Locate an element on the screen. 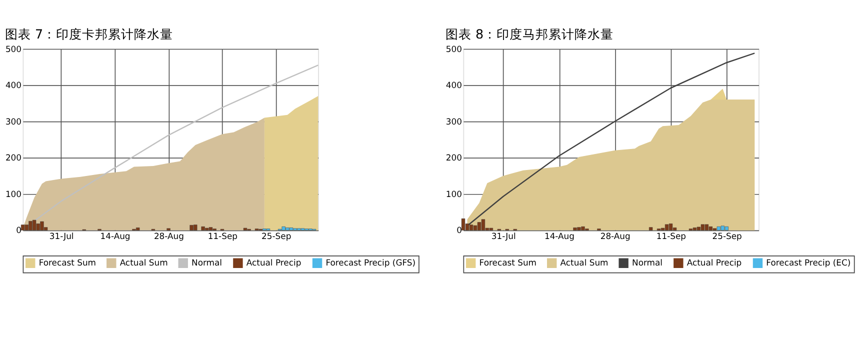 The image size is (859, 338). legend-label: Forecast Precip (GFS) is located at coordinates (371, 263).